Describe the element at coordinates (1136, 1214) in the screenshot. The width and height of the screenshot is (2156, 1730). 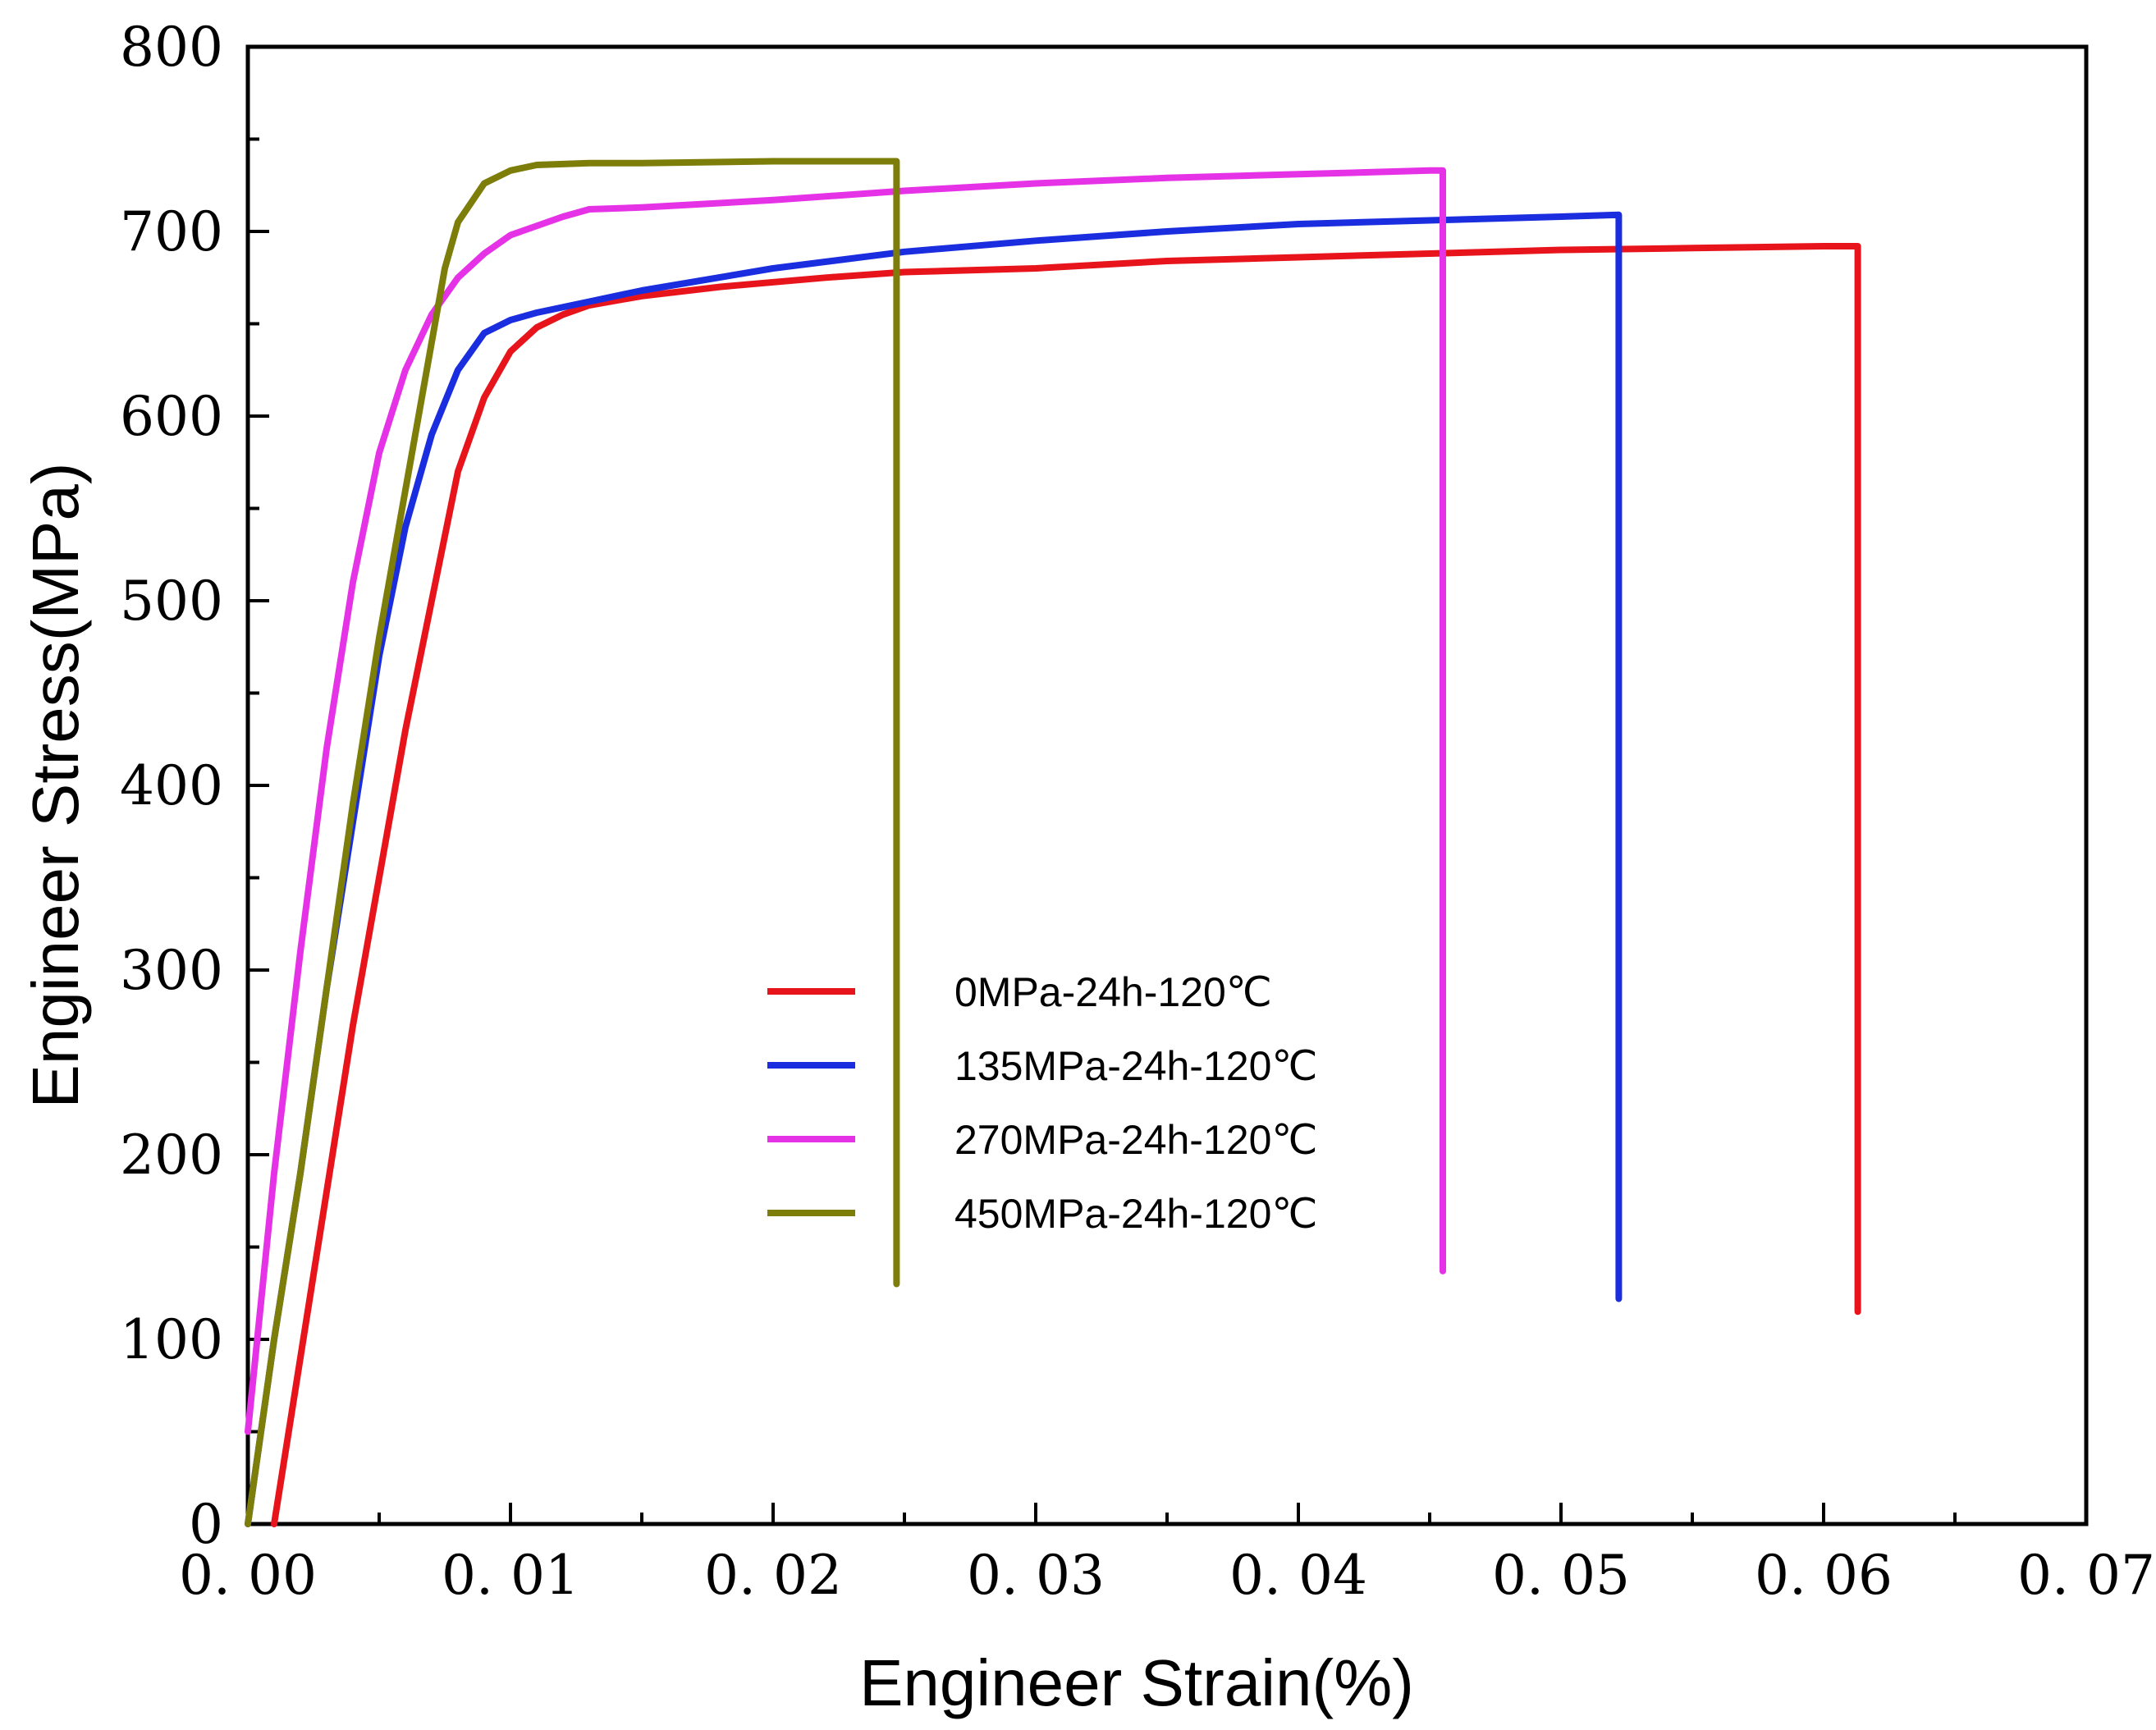
I see `legend-label-3: 450MPa-24h-120℃` at that location.